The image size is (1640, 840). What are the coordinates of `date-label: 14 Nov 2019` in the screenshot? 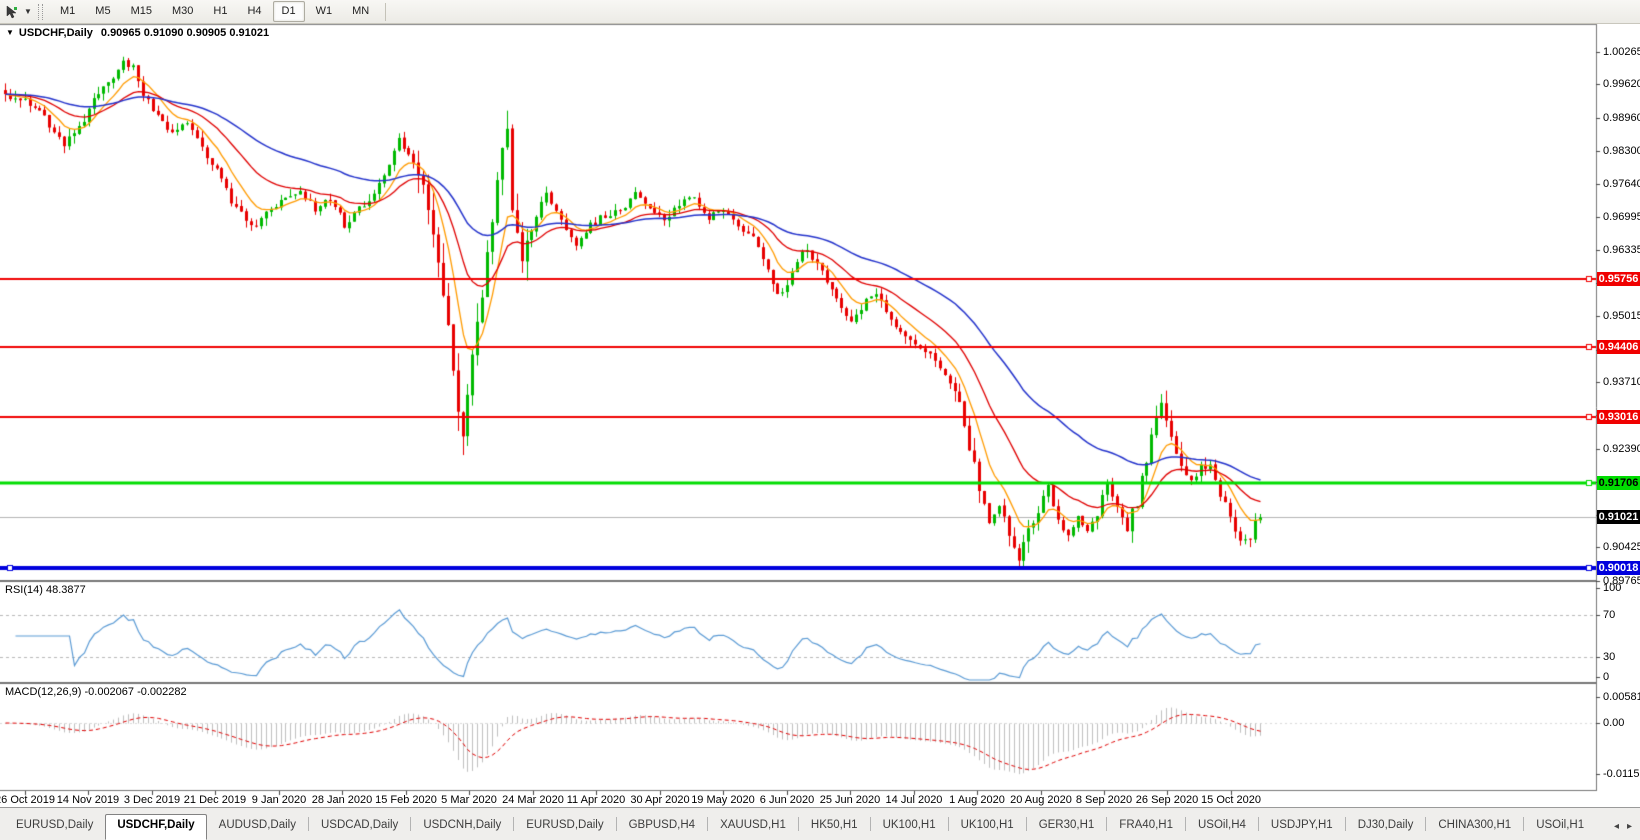 It's located at (88, 800).